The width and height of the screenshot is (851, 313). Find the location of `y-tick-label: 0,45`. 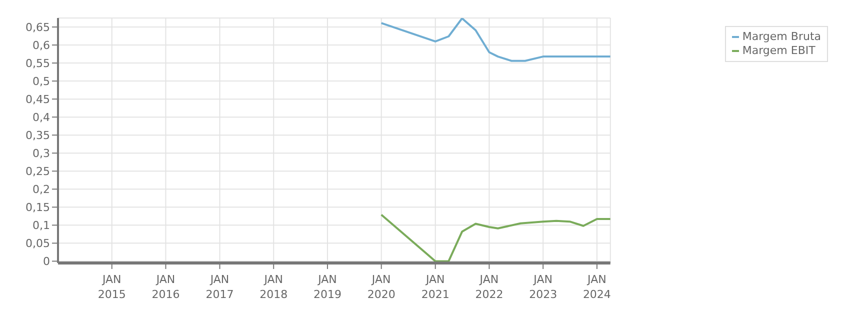

y-tick-label: 0,45 is located at coordinates (38, 99).